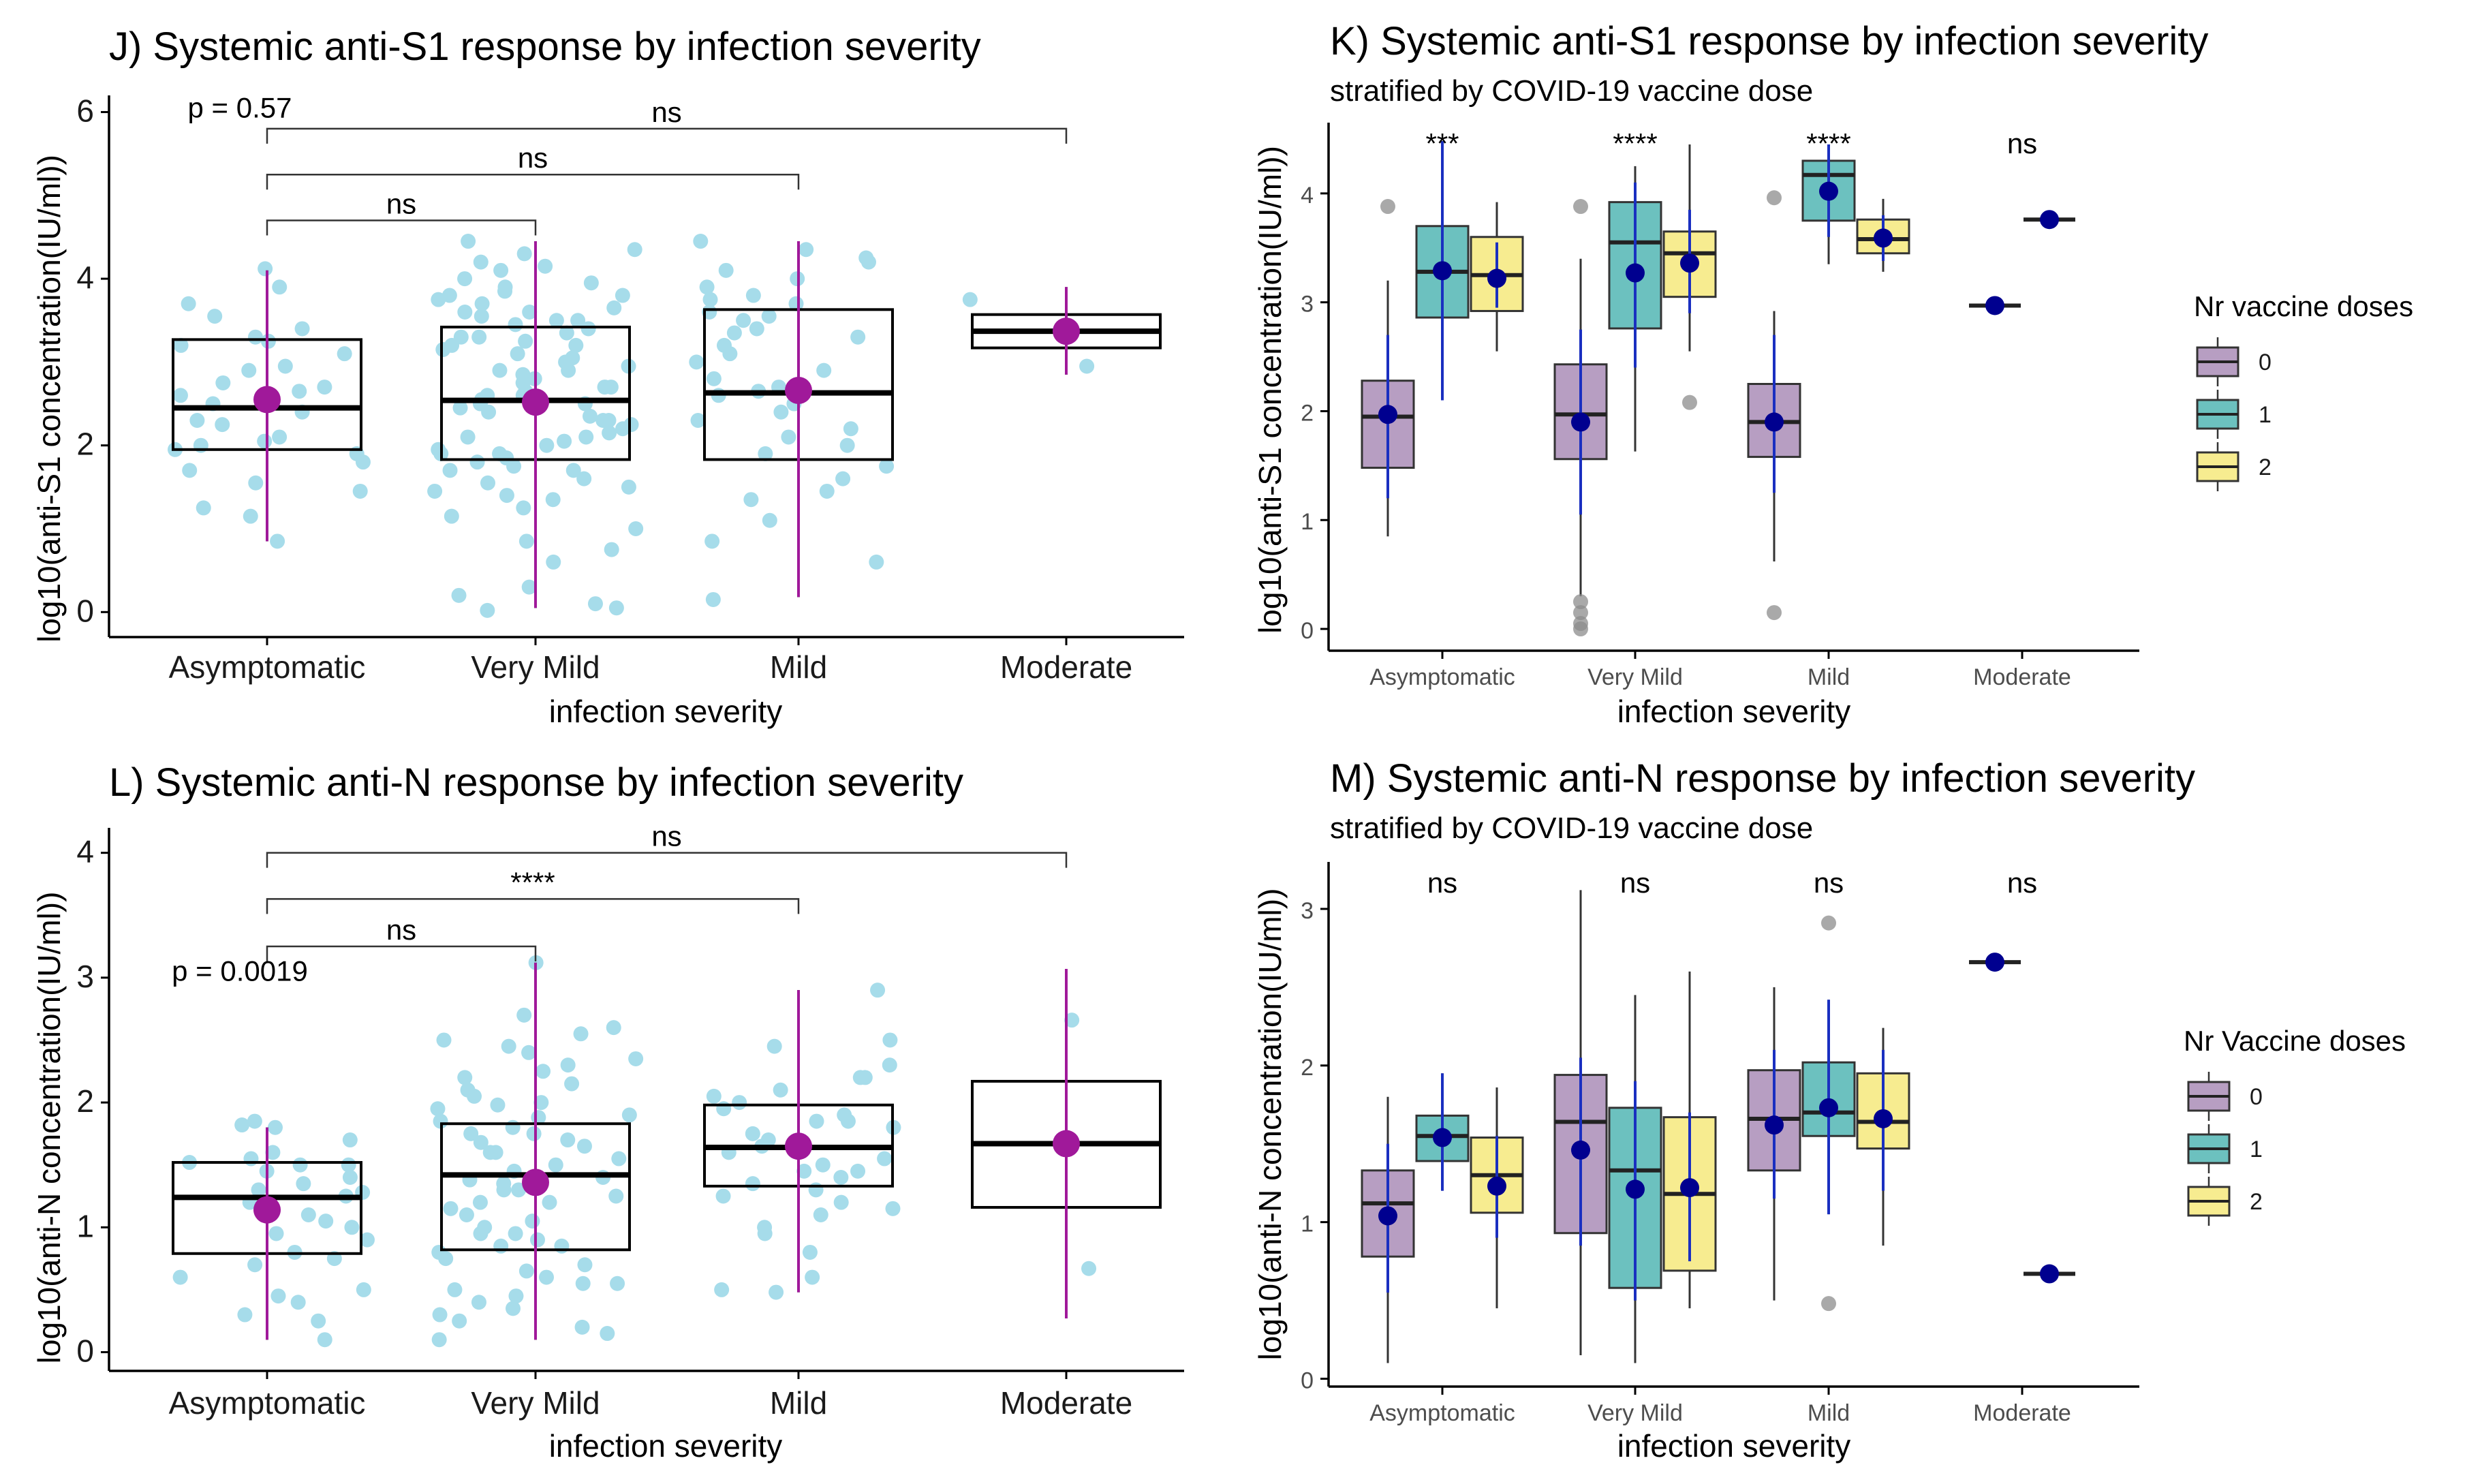 The height and width of the screenshot is (1484, 2465). Describe the element at coordinates (1635, 677) in the screenshot. I see `panel-K-x-tick-label: Very Mild` at that location.